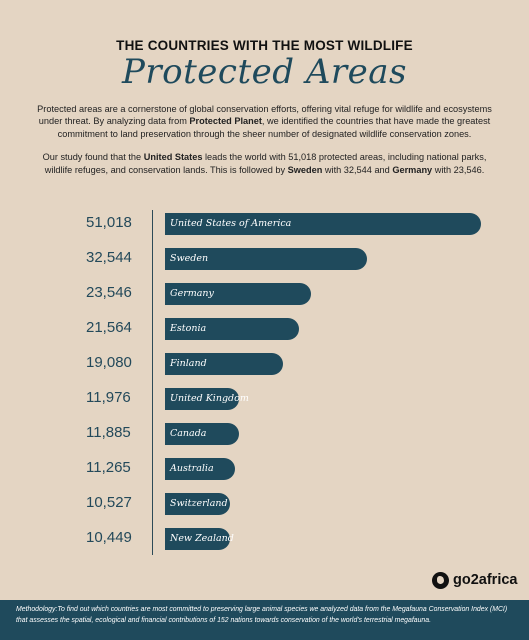 This screenshot has width=529, height=640. I want to click on bar: Germany, so click(238, 294).